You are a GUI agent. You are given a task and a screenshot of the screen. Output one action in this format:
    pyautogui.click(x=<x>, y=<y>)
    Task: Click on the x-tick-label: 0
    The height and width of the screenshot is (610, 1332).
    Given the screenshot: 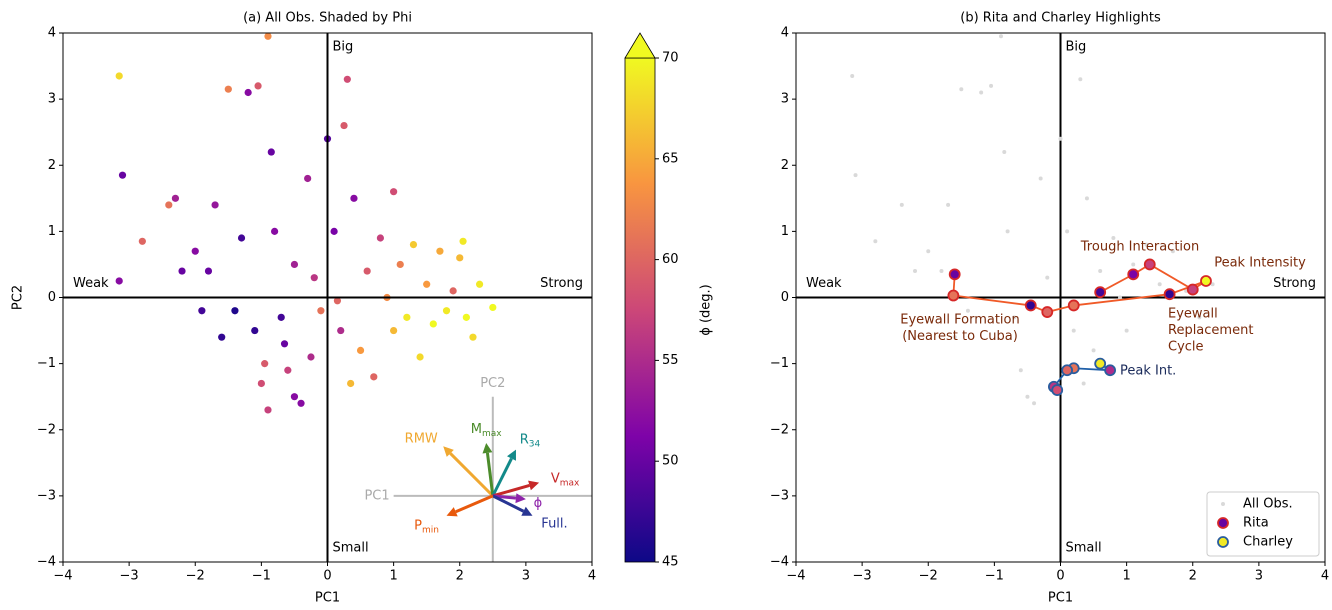 What is the action you would take?
    pyautogui.click(x=1060, y=576)
    